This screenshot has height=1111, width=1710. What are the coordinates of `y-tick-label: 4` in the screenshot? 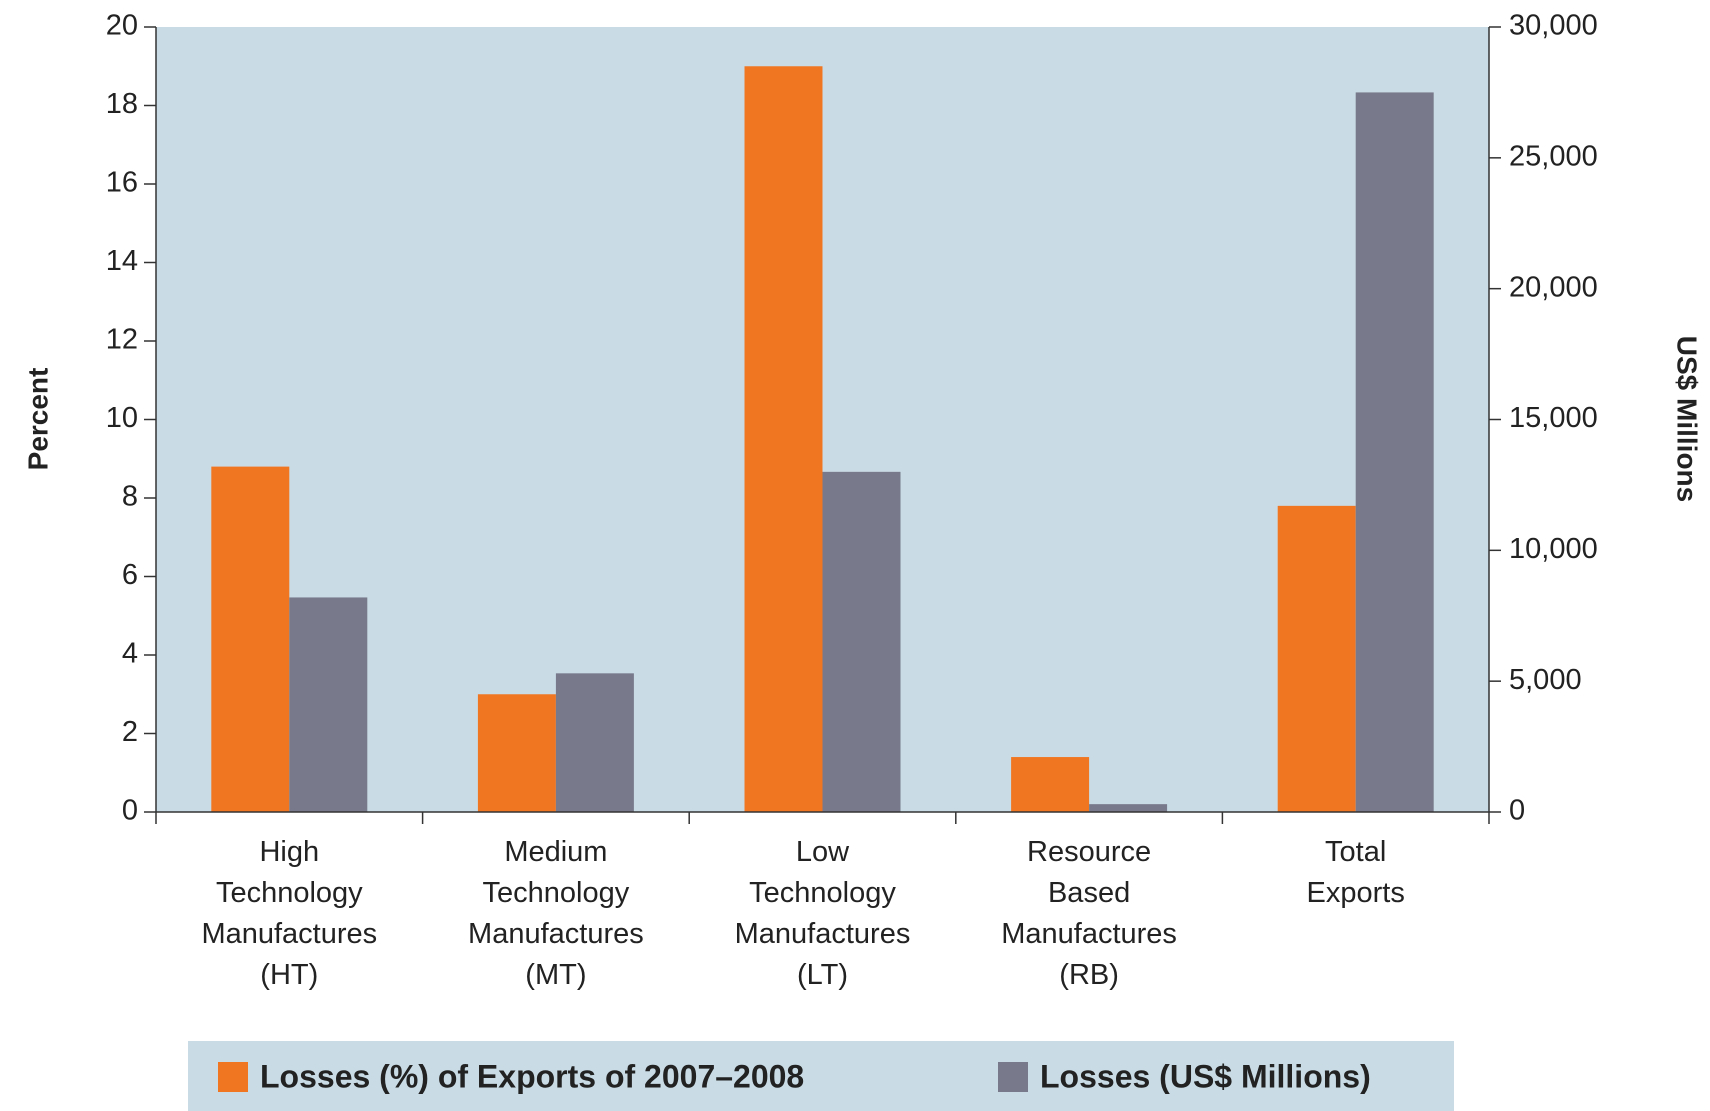 It's located at (130, 654).